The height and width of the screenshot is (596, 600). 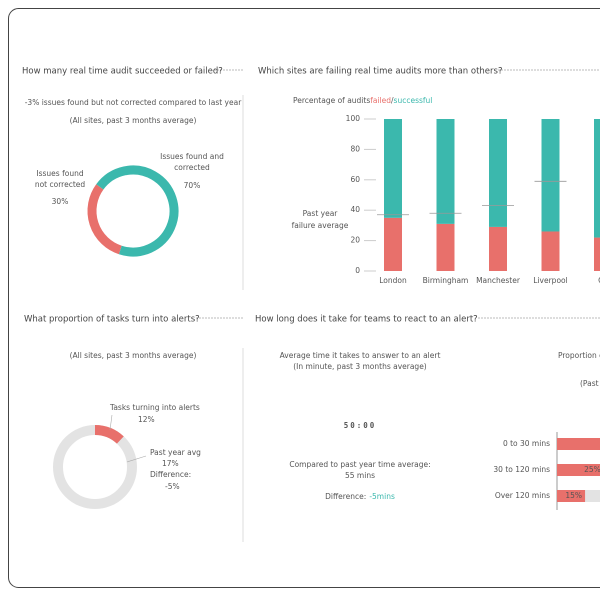 I want to click on gauge-value: 12%, so click(x=146, y=419).